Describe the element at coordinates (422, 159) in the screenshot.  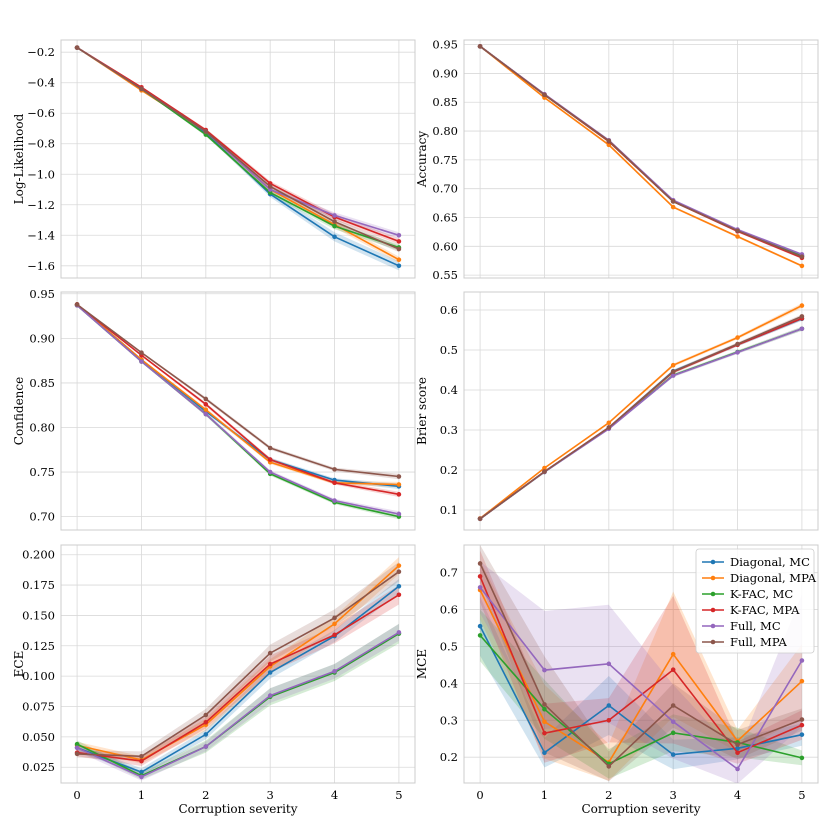
I see `y-axis-label: Accuracy` at that location.